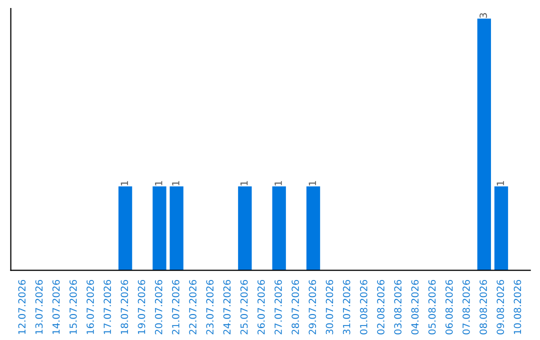 The height and width of the screenshot is (340, 540). What do you see at coordinates (56, 307) in the screenshot?
I see `x-tick-label: 14.07.2026` at bounding box center [56, 307].